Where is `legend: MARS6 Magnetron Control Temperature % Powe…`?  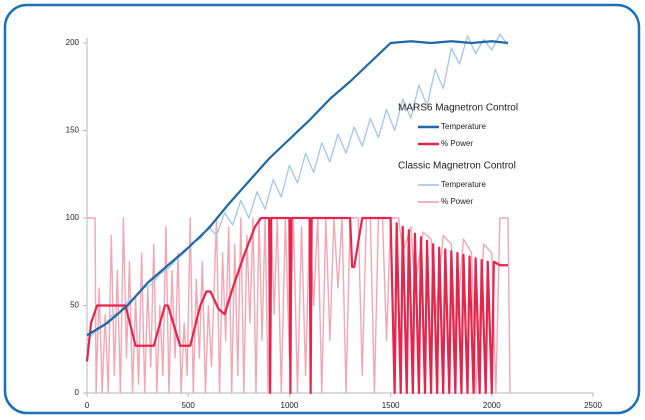
legend: MARS6 Magnetron Control Temperature % Powe… is located at coordinates (458, 154).